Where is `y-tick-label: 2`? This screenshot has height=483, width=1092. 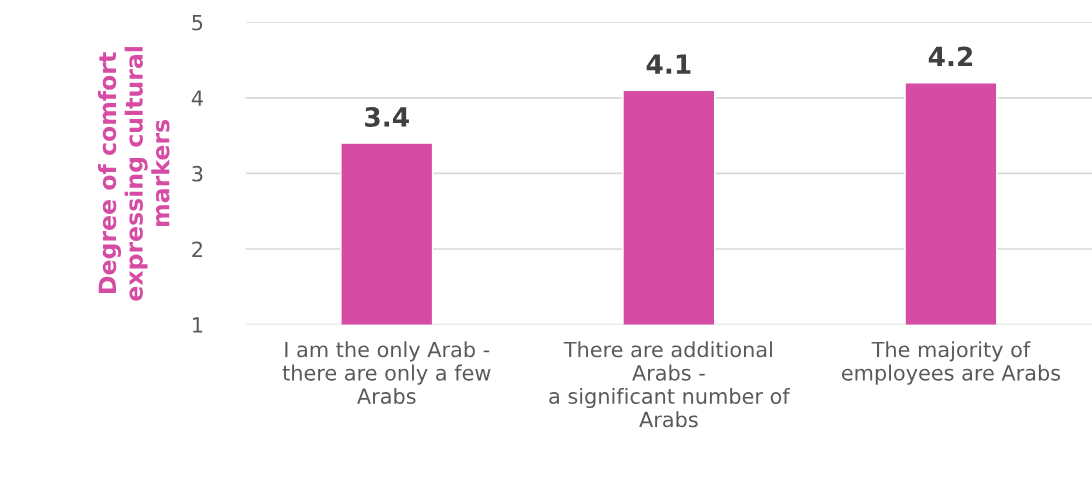 y-tick-label: 2 is located at coordinates (197, 249).